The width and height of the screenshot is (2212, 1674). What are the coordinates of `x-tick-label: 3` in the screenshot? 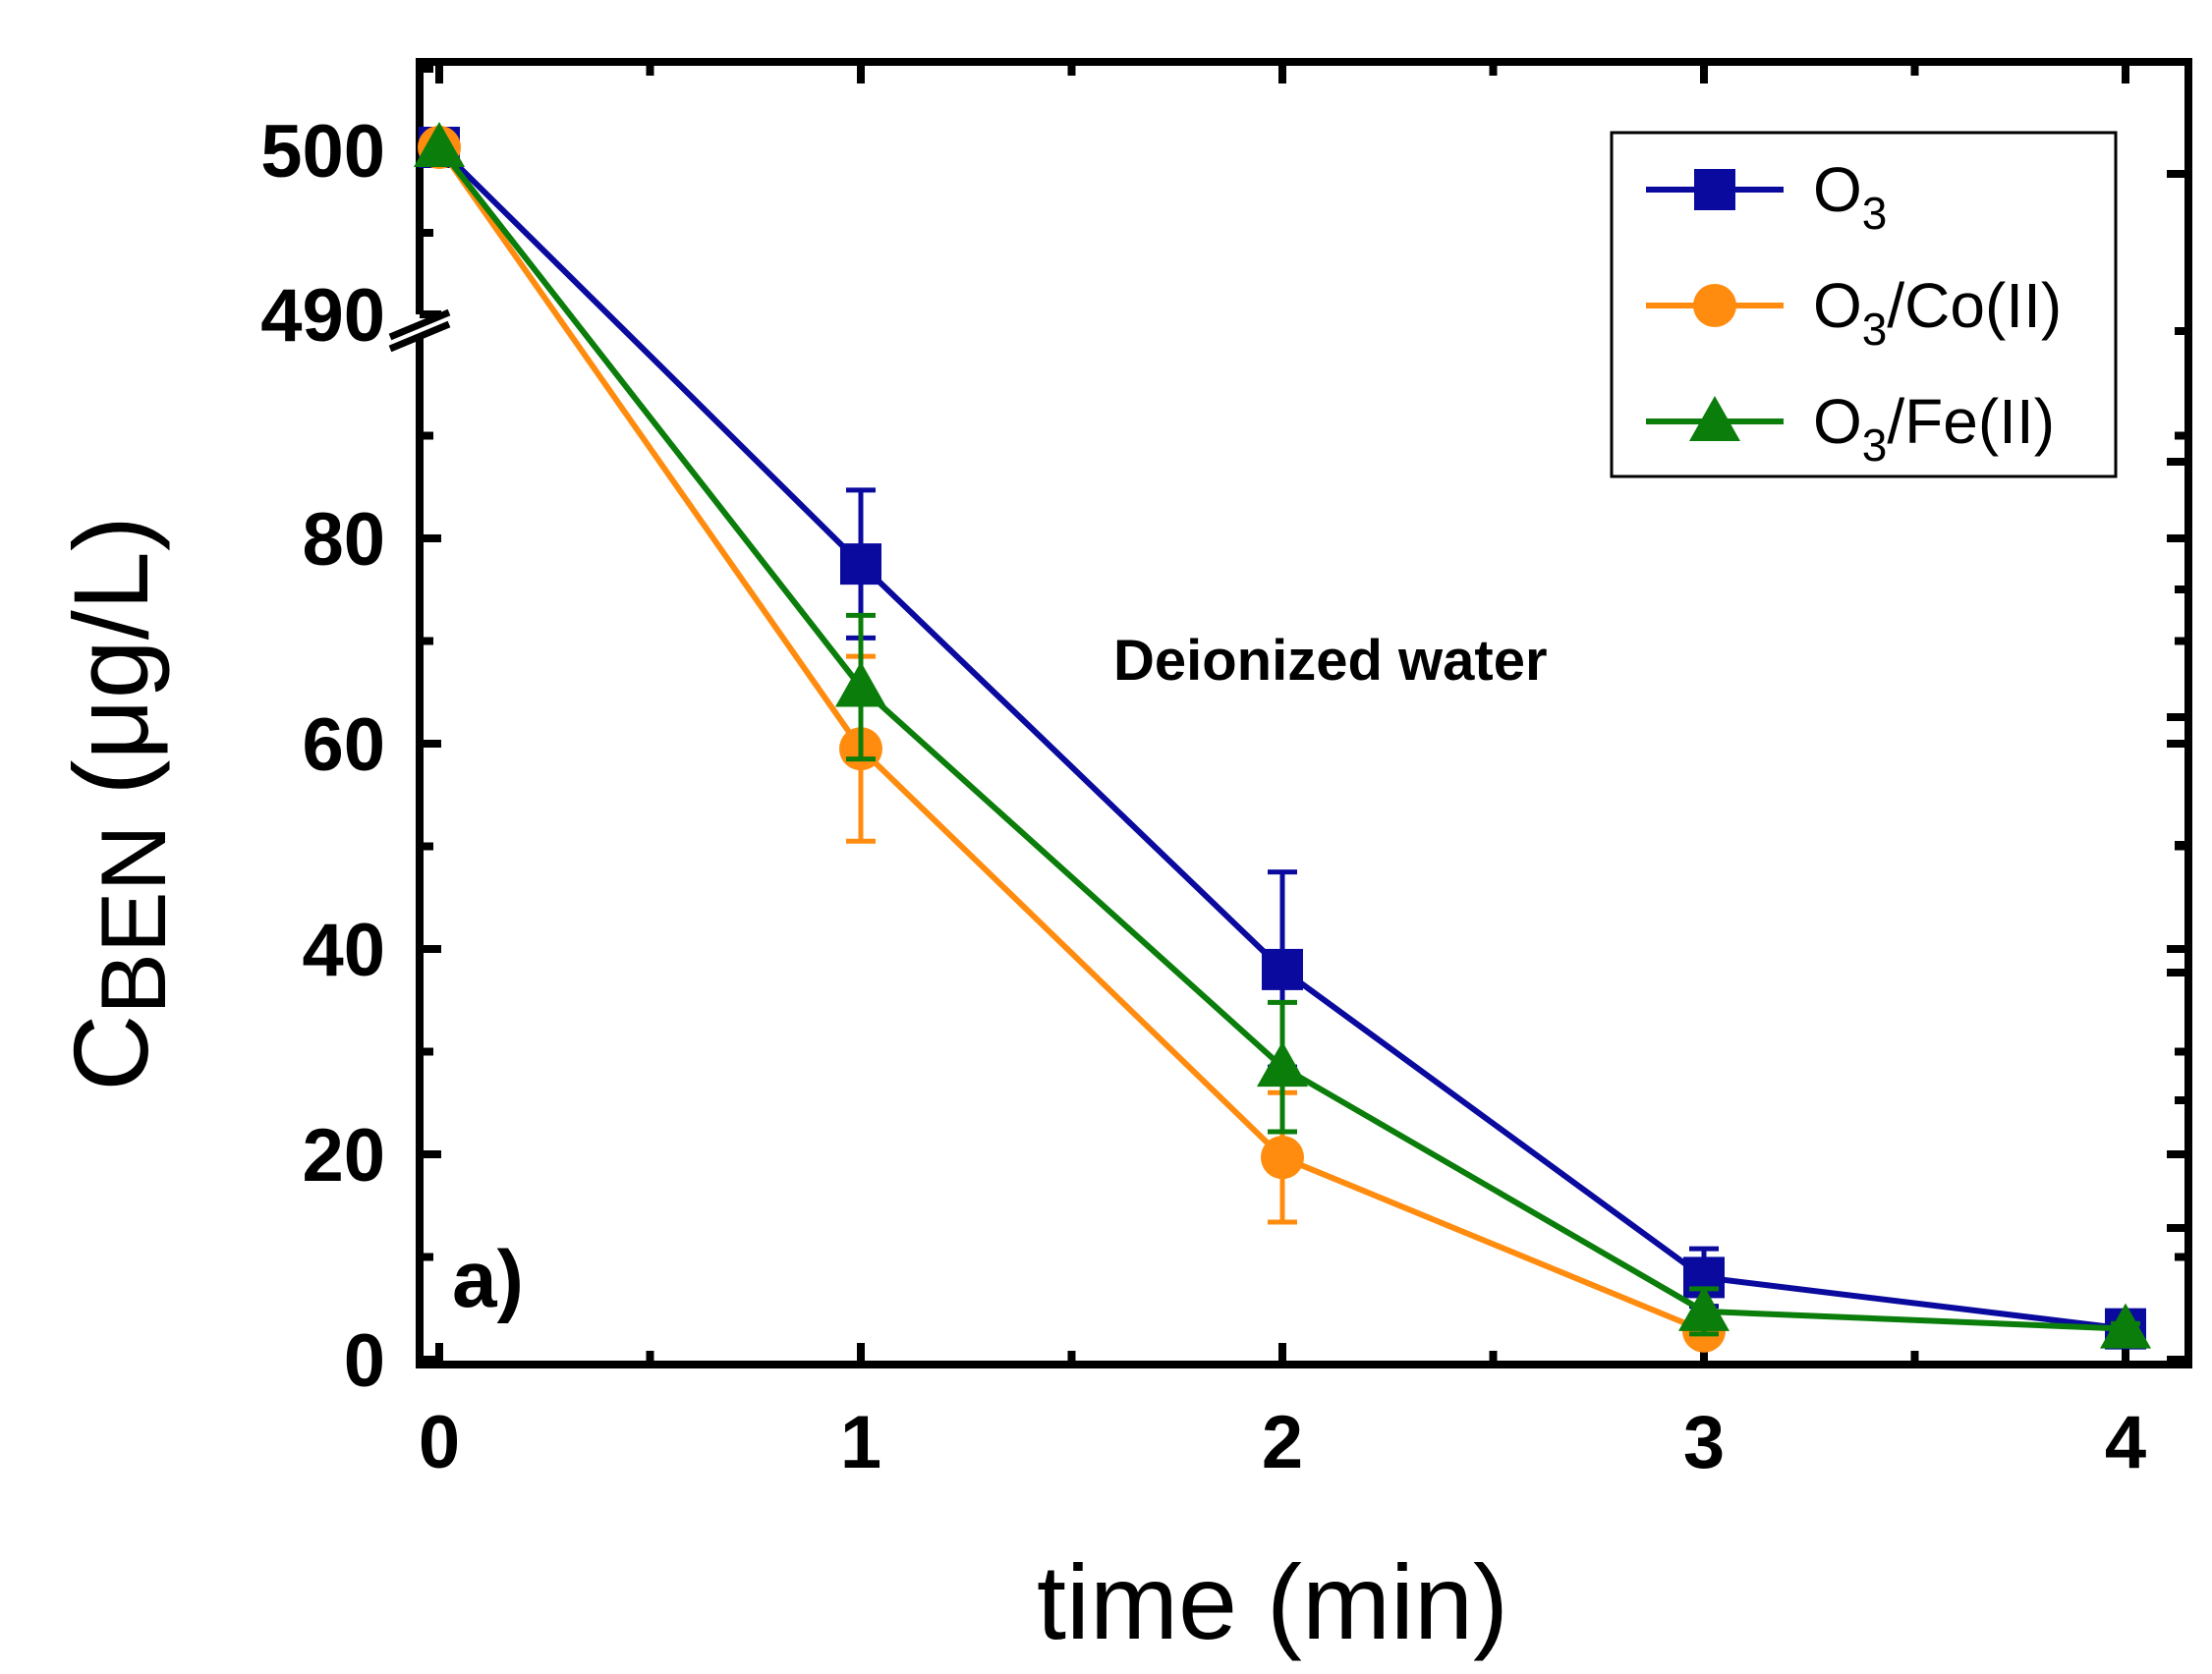 It's located at (1704, 1442).